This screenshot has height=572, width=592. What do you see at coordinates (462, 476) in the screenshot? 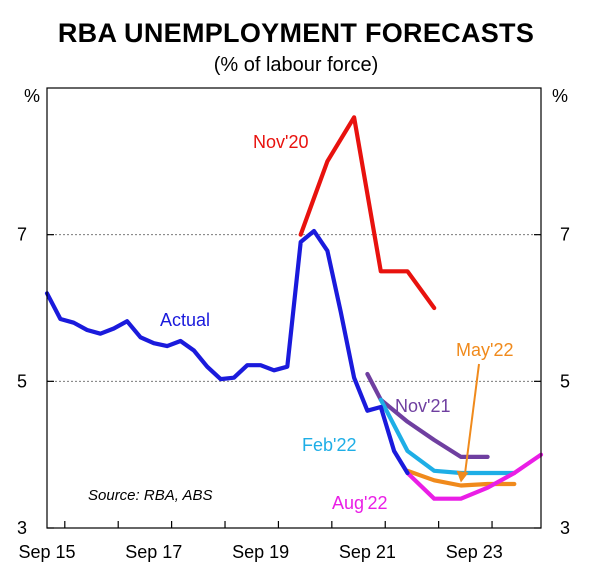
I see `may22-arrow-head` at bounding box center [462, 476].